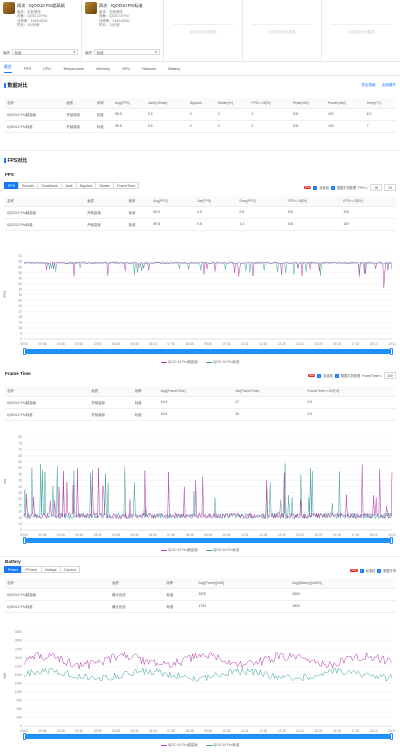 The width and height of the screenshot is (400, 752). I want to click on battery-series-high, so click(208, 660).